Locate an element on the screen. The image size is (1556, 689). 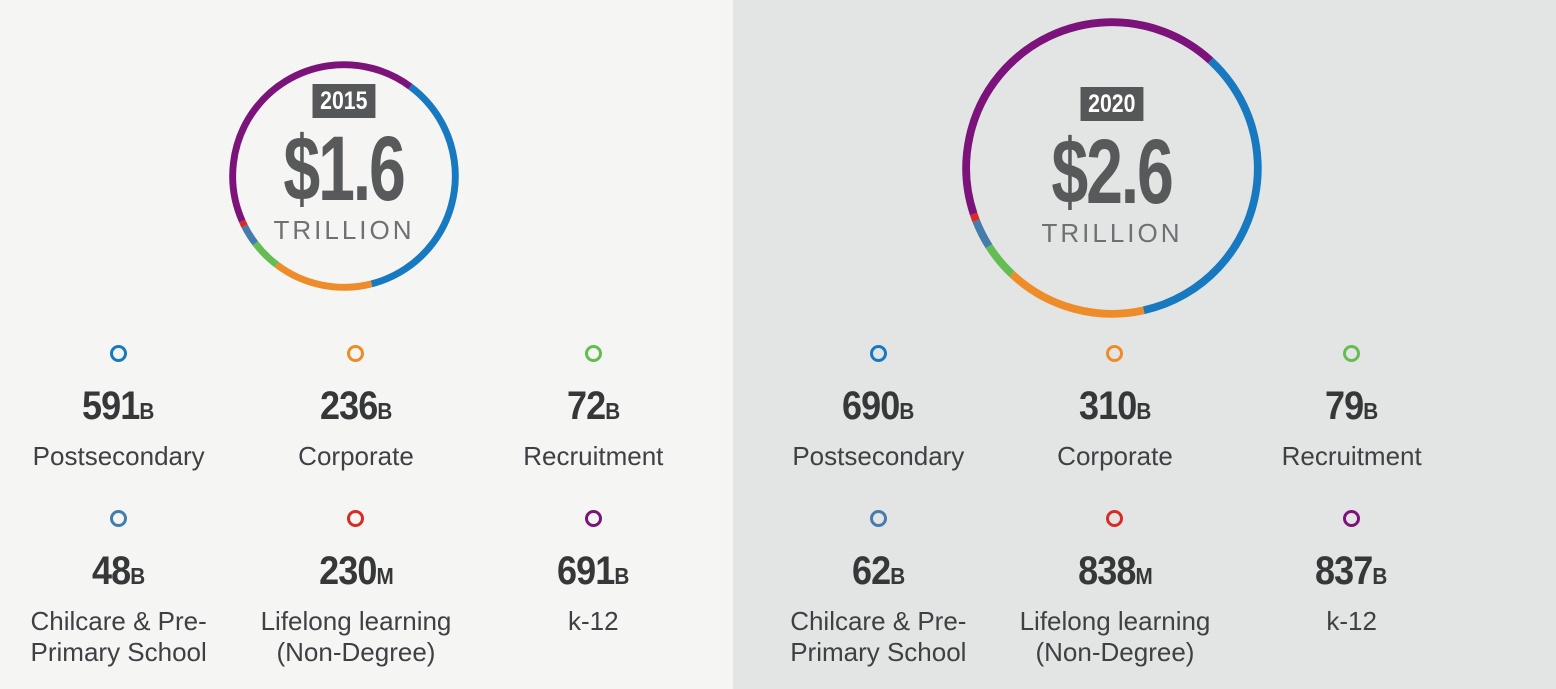
donut-center-2015: 2015 $1.6 TRILLION is located at coordinates (344, 165).